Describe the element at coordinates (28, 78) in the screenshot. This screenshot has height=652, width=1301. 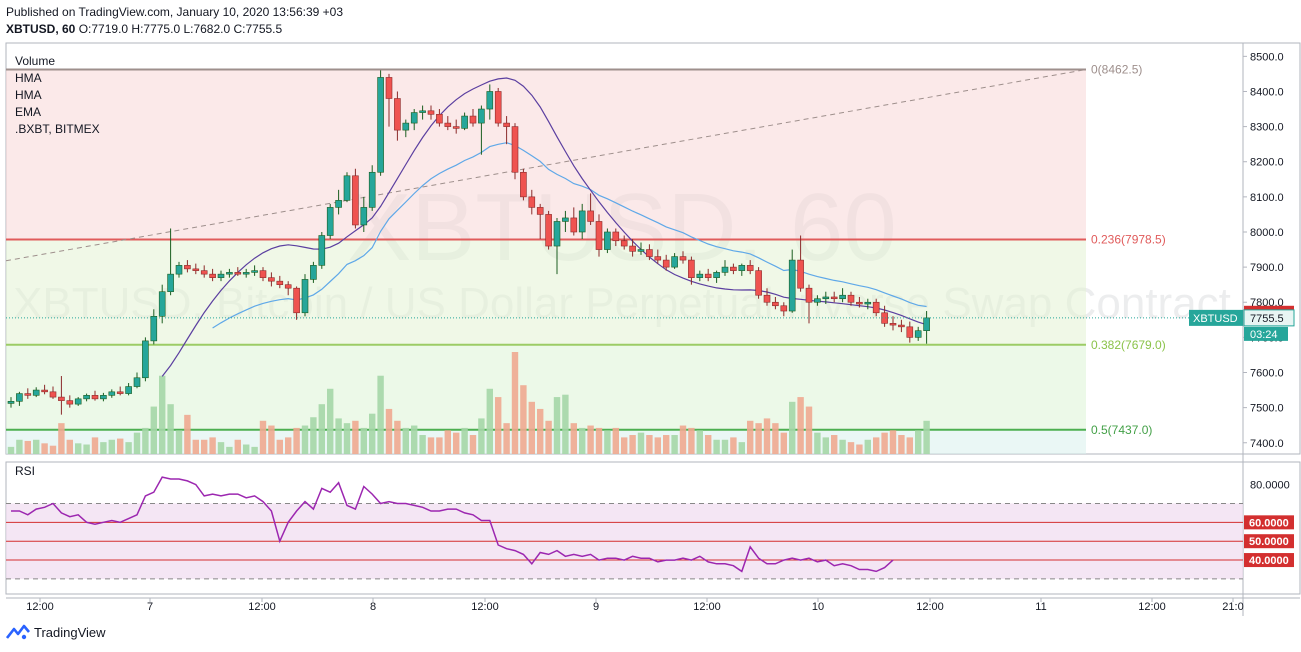
I see `legend-hma-1: HMA` at that location.